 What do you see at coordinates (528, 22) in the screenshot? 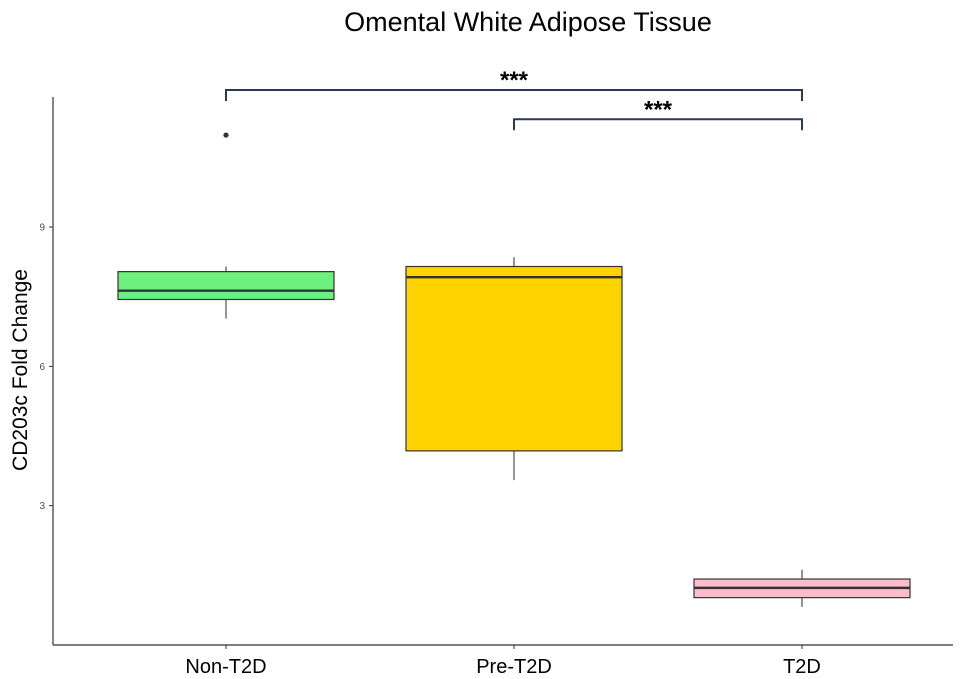
I see `chart-title: Omental White Adipose Tissue` at bounding box center [528, 22].